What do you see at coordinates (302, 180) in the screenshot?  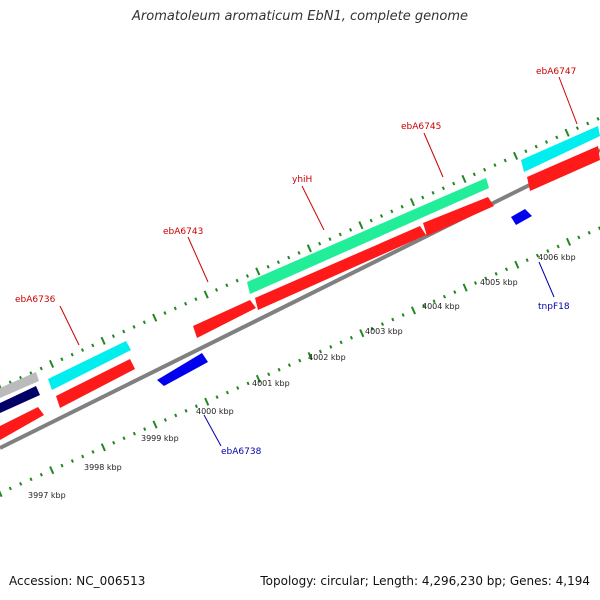 I see `gene-label: yhiH` at bounding box center [302, 180].